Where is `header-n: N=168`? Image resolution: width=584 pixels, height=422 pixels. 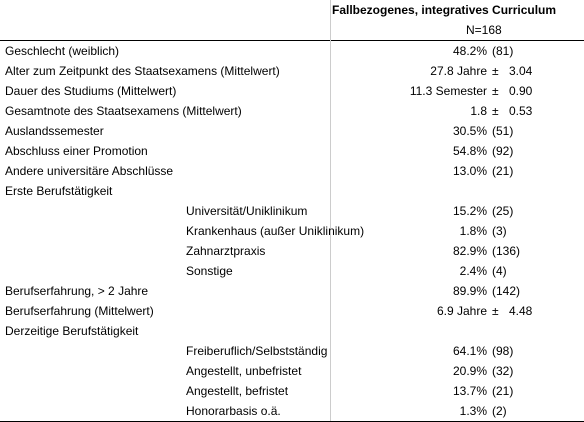
header-n: N=168 is located at coordinates (484, 30).